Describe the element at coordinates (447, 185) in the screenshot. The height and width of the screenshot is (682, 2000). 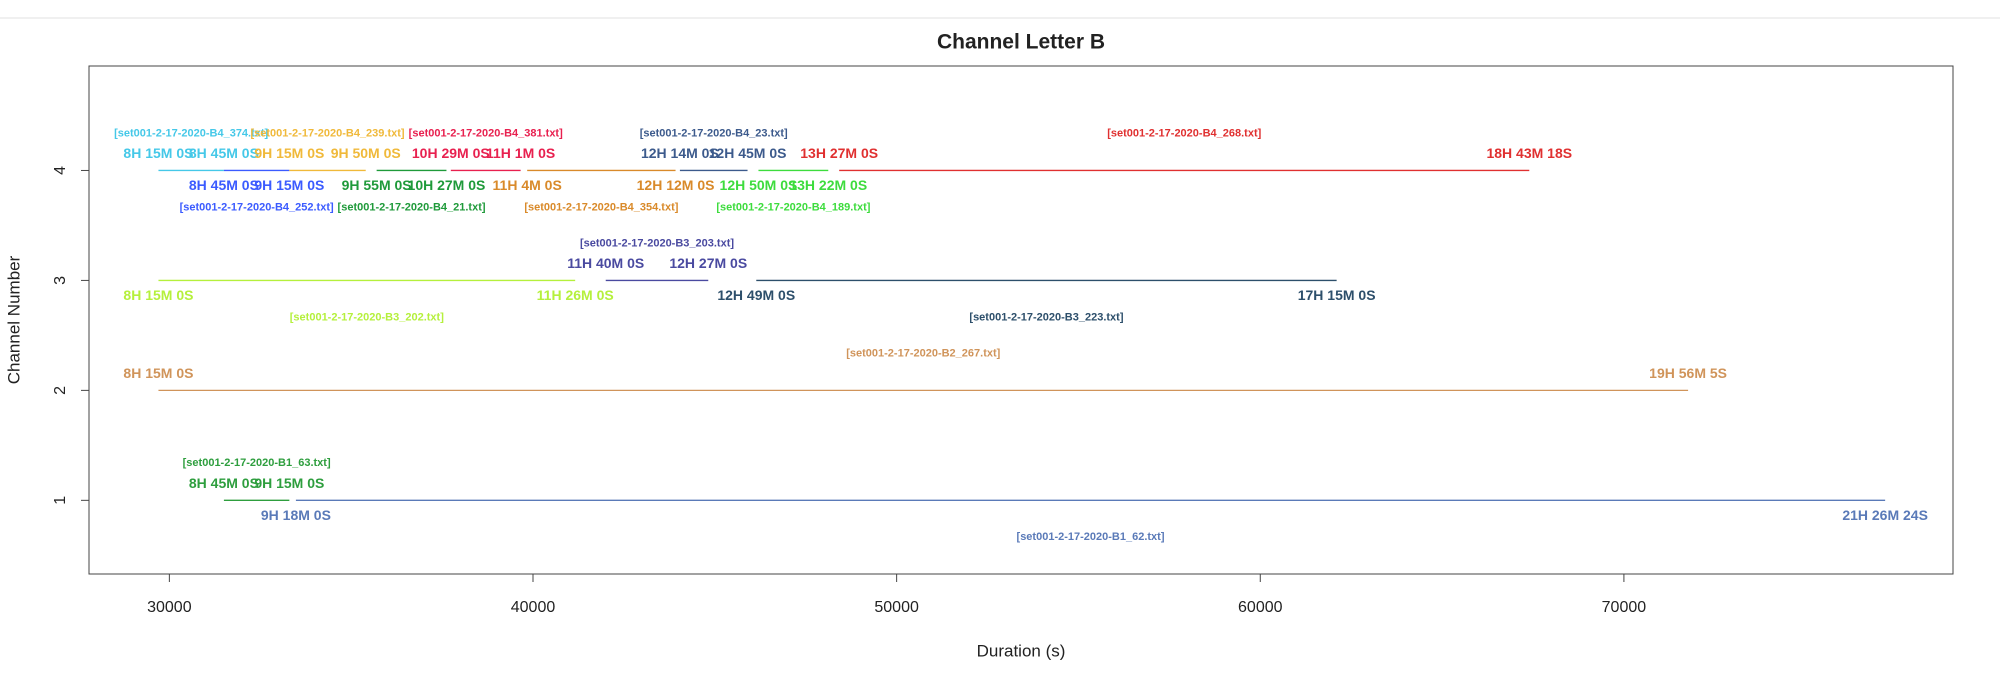
I see `end-label: 10H 27M 0S` at that location.